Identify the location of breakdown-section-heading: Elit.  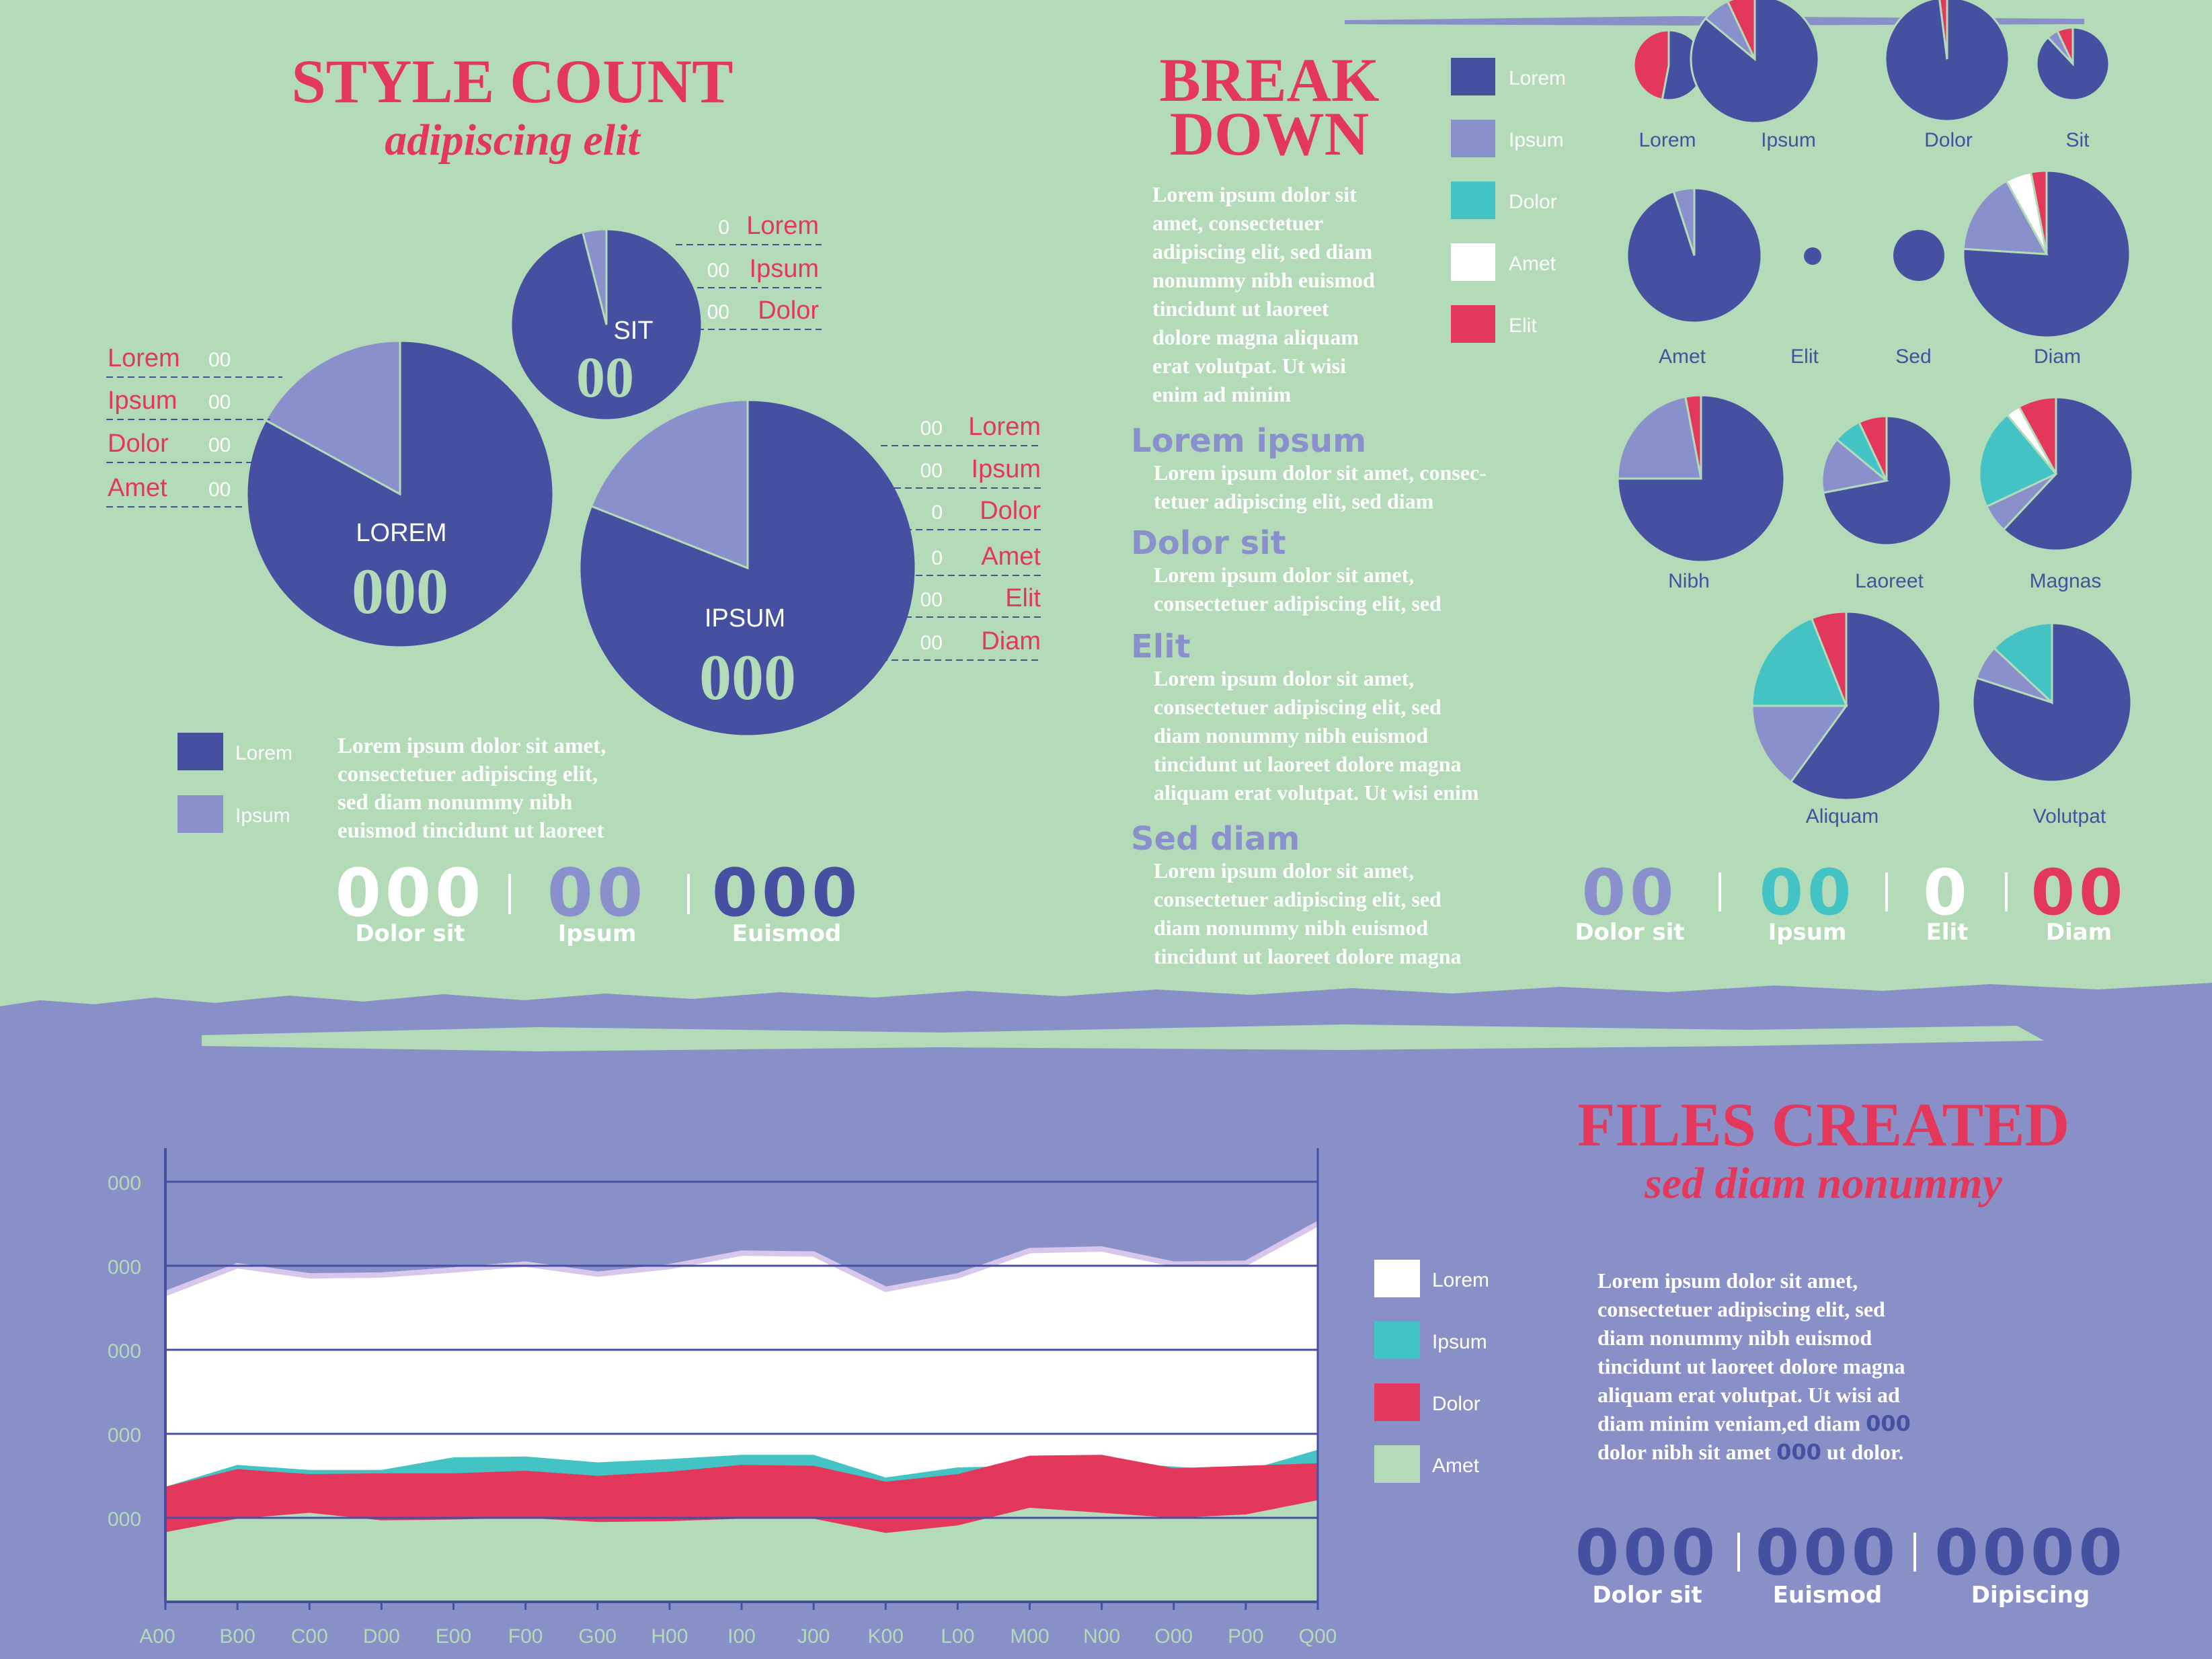
(1161, 646).